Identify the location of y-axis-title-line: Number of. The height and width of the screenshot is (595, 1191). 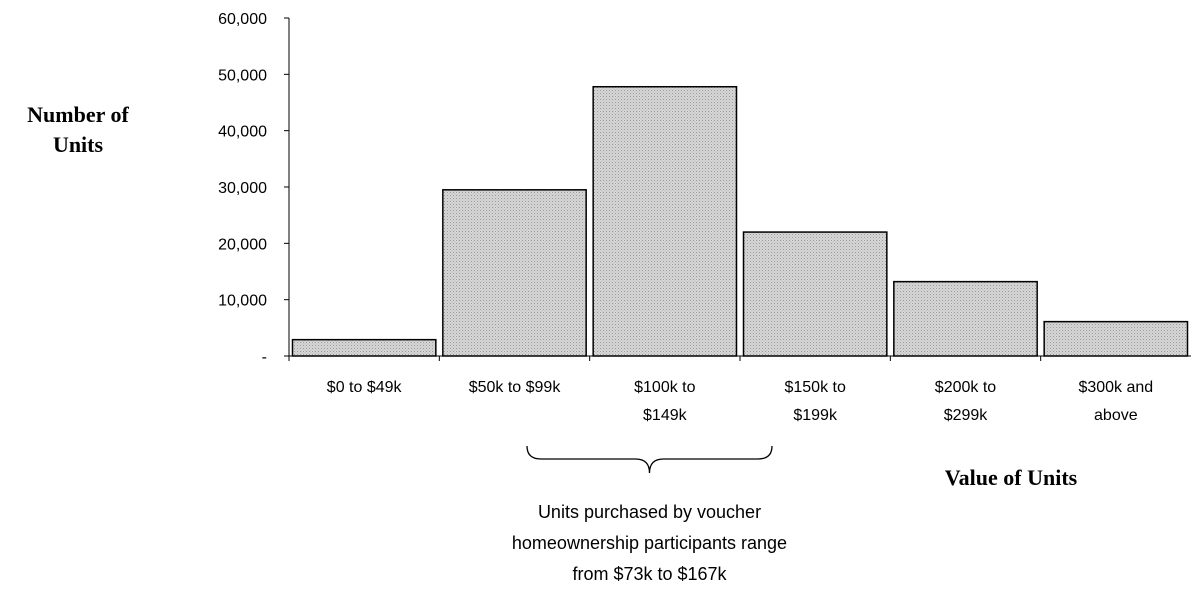
(78, 114).